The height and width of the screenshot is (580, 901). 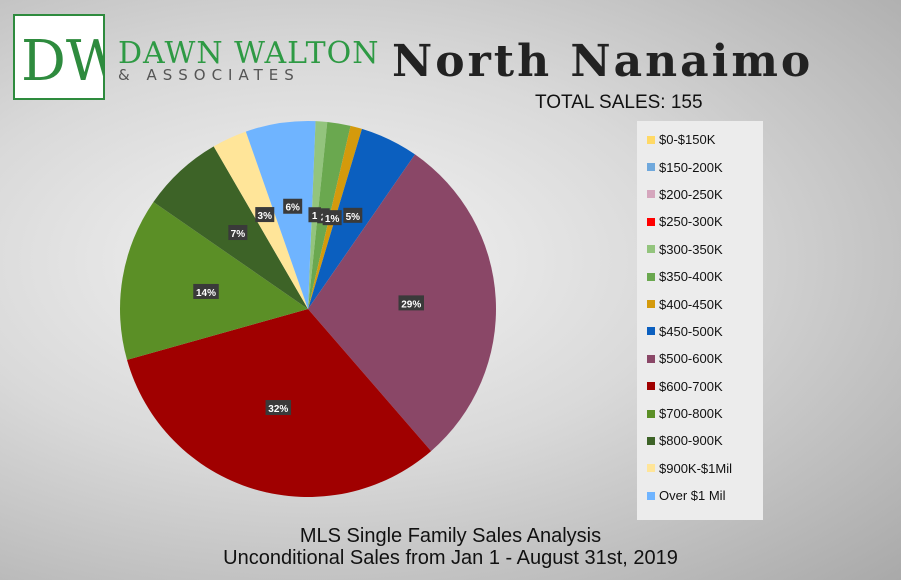 I want to click on legend-label: $450-500K, so click(x=691, y=331).